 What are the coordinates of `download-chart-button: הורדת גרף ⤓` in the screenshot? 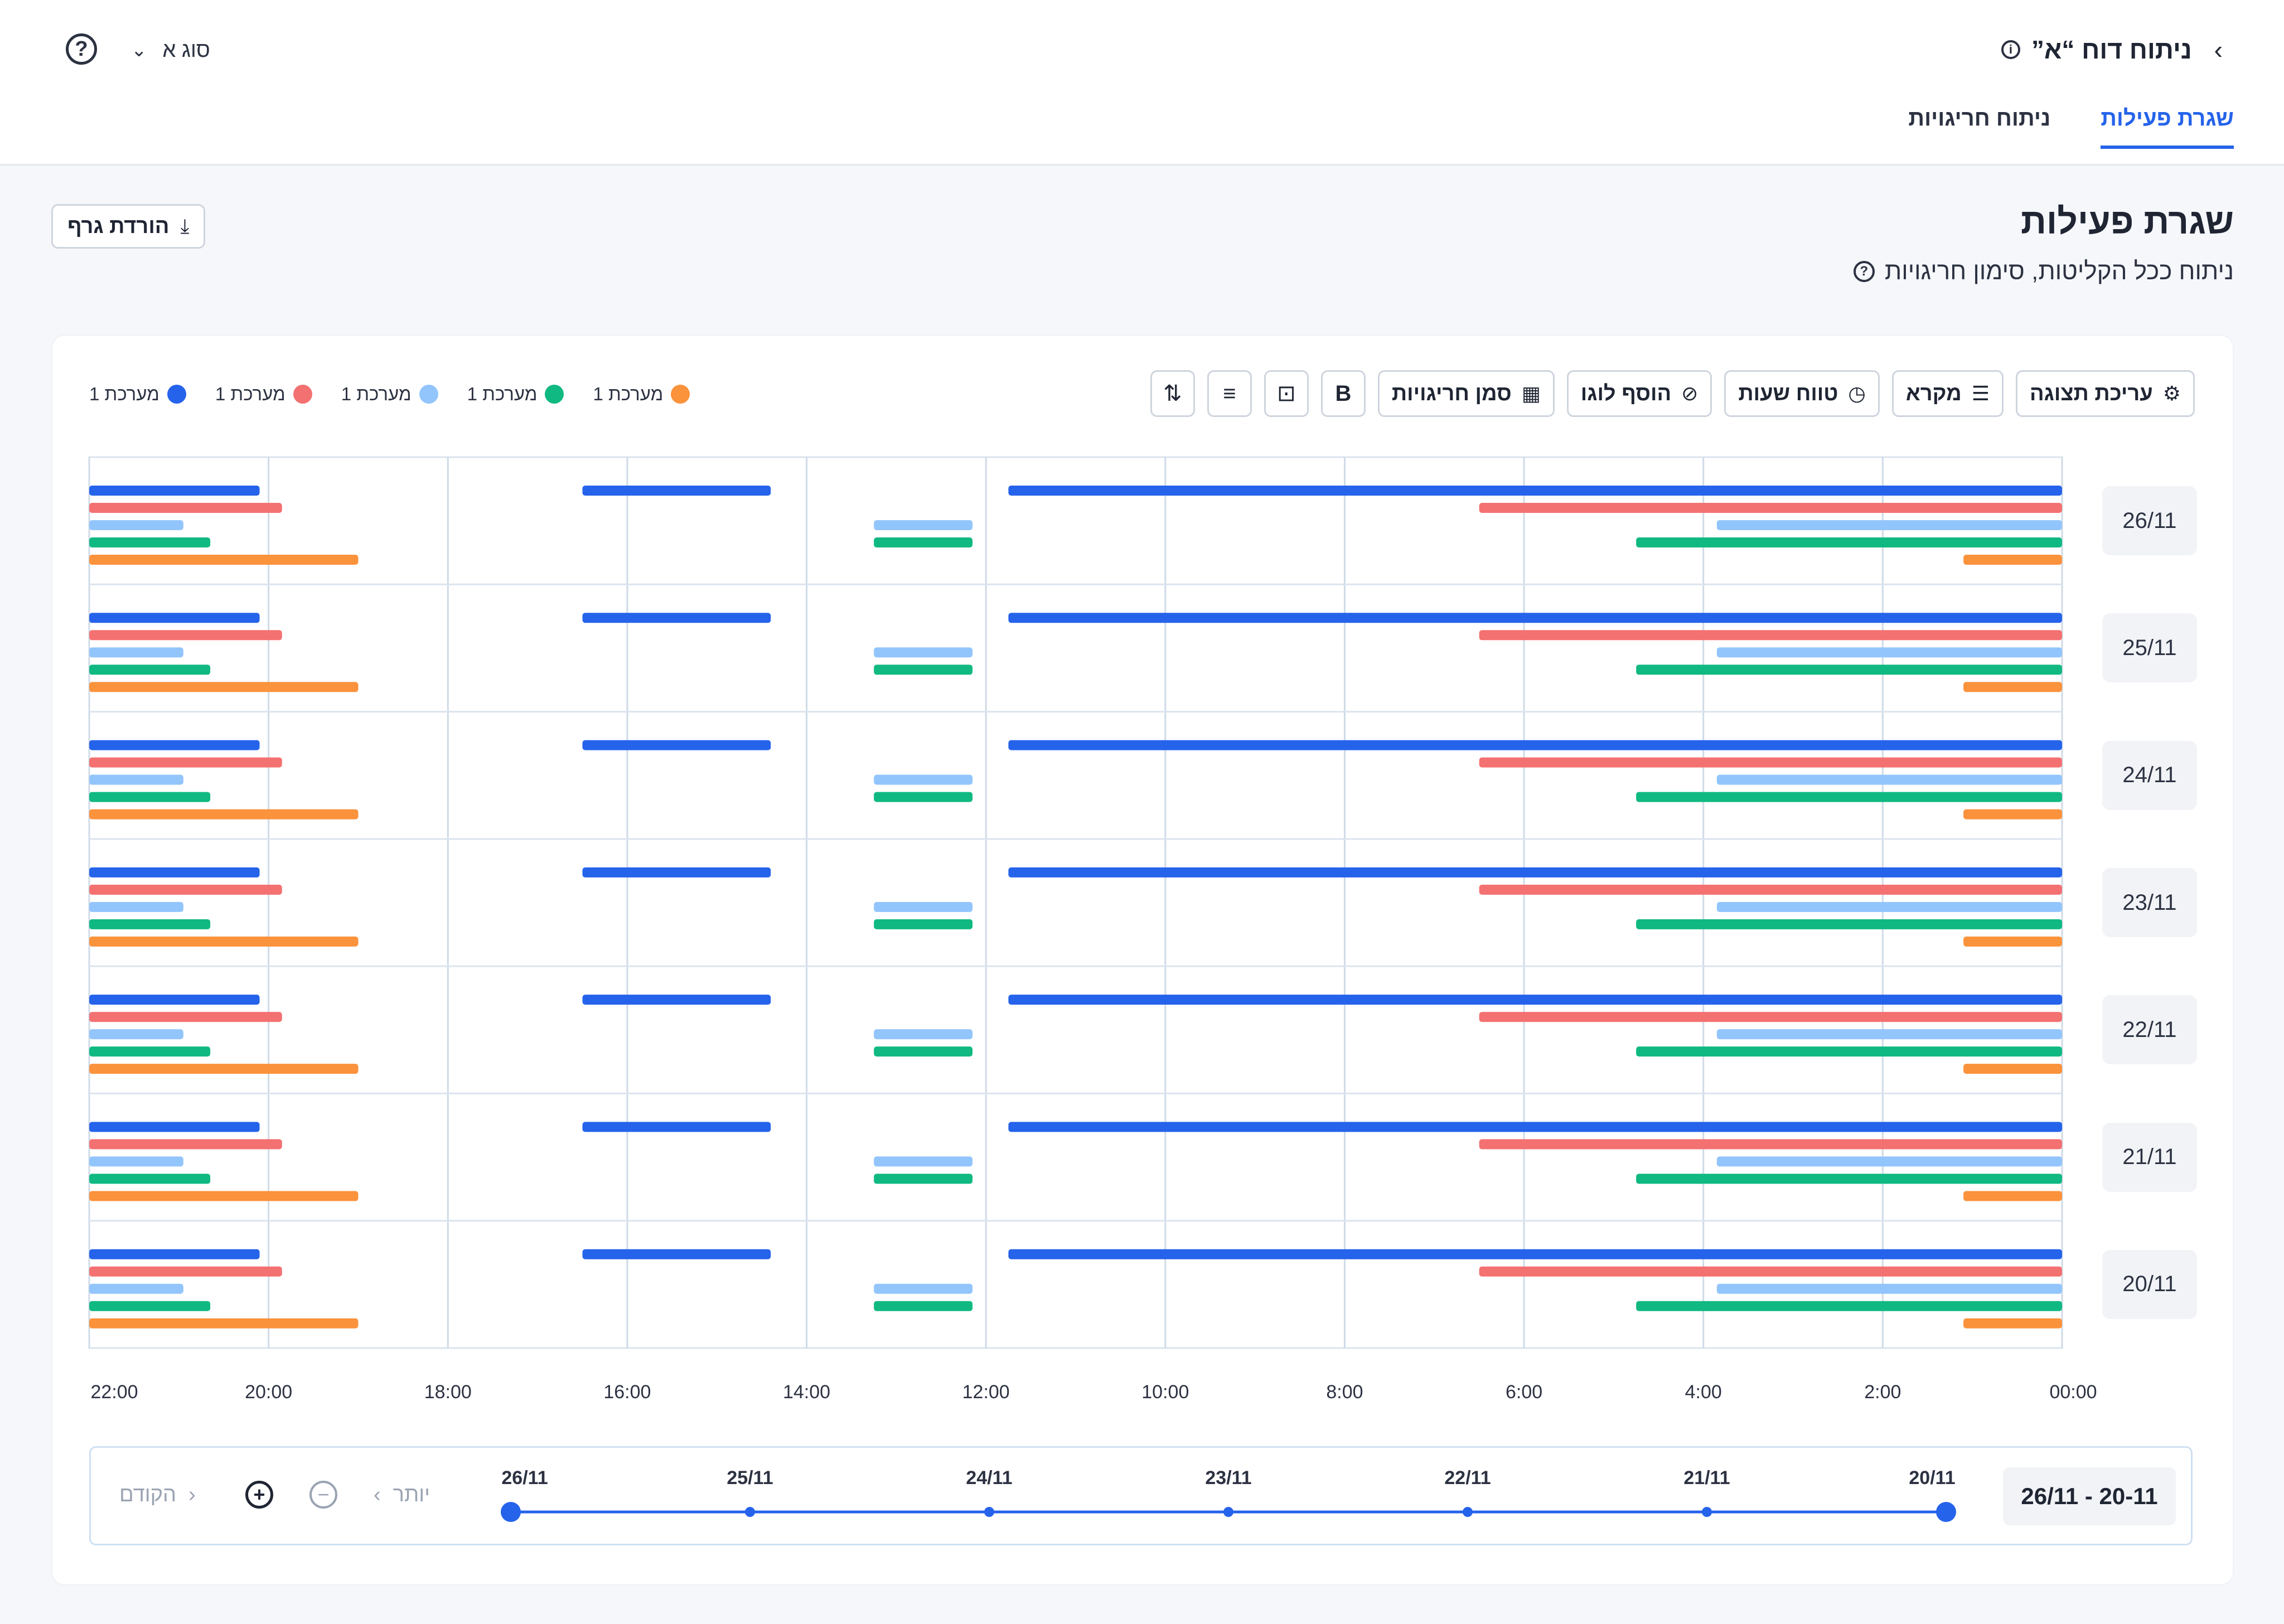 It's located at (128, 227).